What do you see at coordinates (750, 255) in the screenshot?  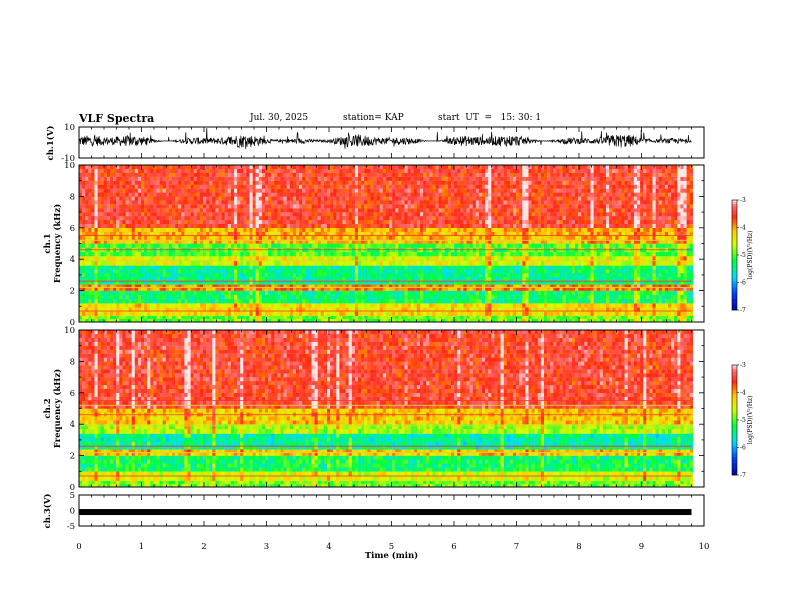 I see `ch1-spectrogram-colorbar-label: log(PSD)(V²/Hz)` at bounding box center [750, 255].